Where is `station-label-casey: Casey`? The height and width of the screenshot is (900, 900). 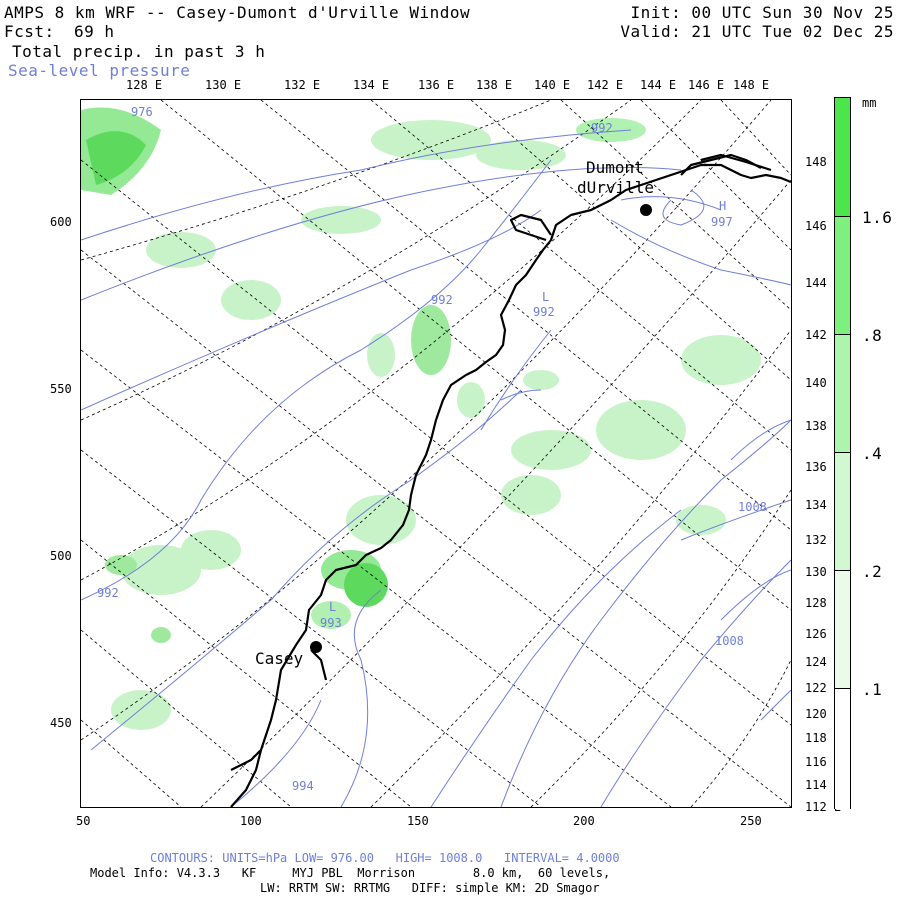 station-label-casey: Casey is located at coordinates (279, 658).